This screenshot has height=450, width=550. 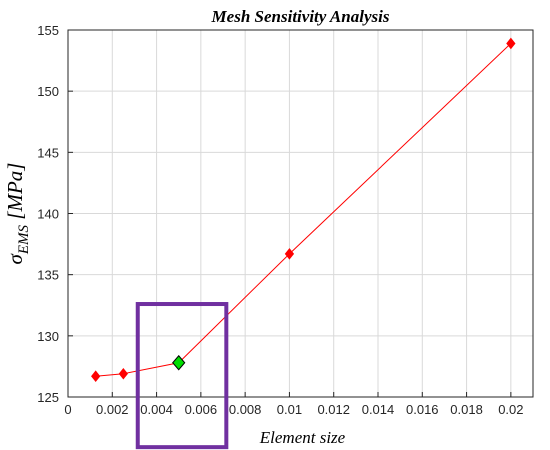 I want to click on y-axis-ticks: 125 130 135 140 145 150 155, so click(x=55, y=214).